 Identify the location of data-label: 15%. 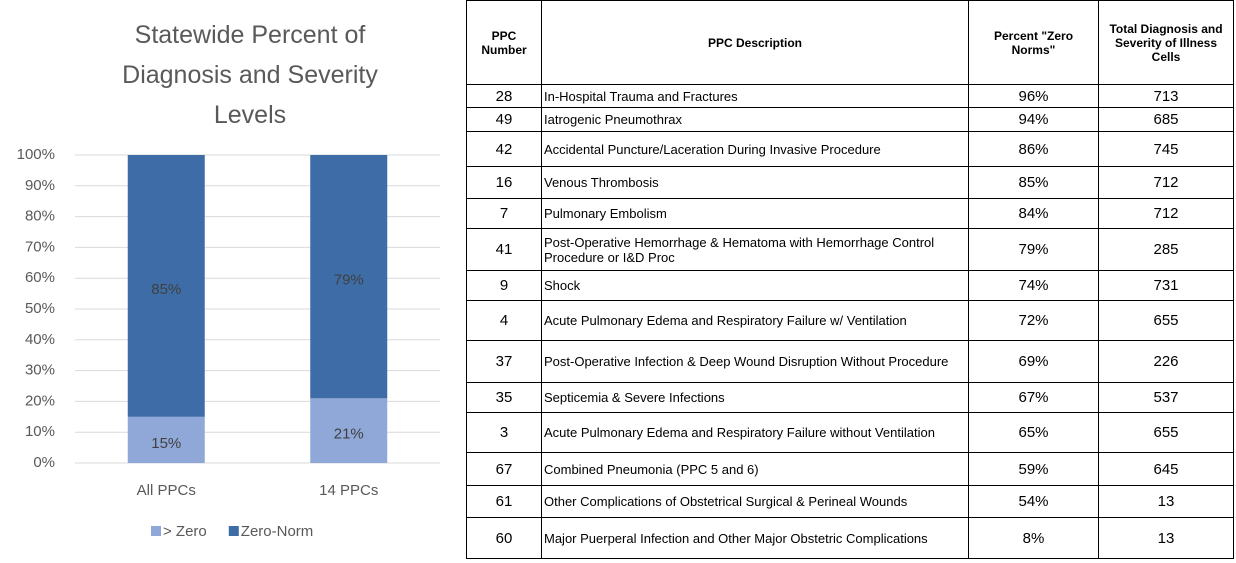
(166, 443).